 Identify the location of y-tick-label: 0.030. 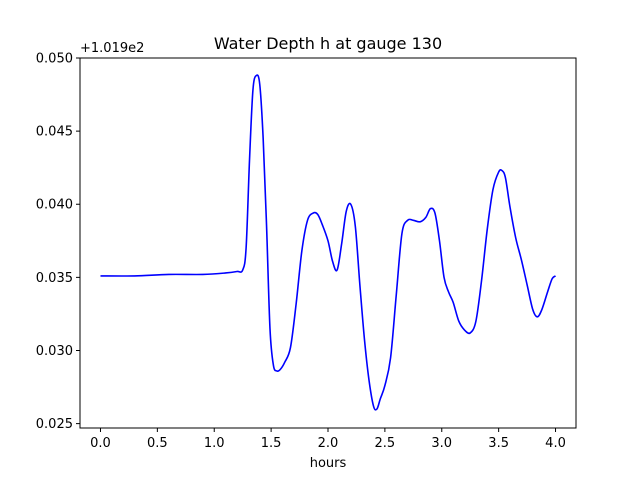
(54, 351).